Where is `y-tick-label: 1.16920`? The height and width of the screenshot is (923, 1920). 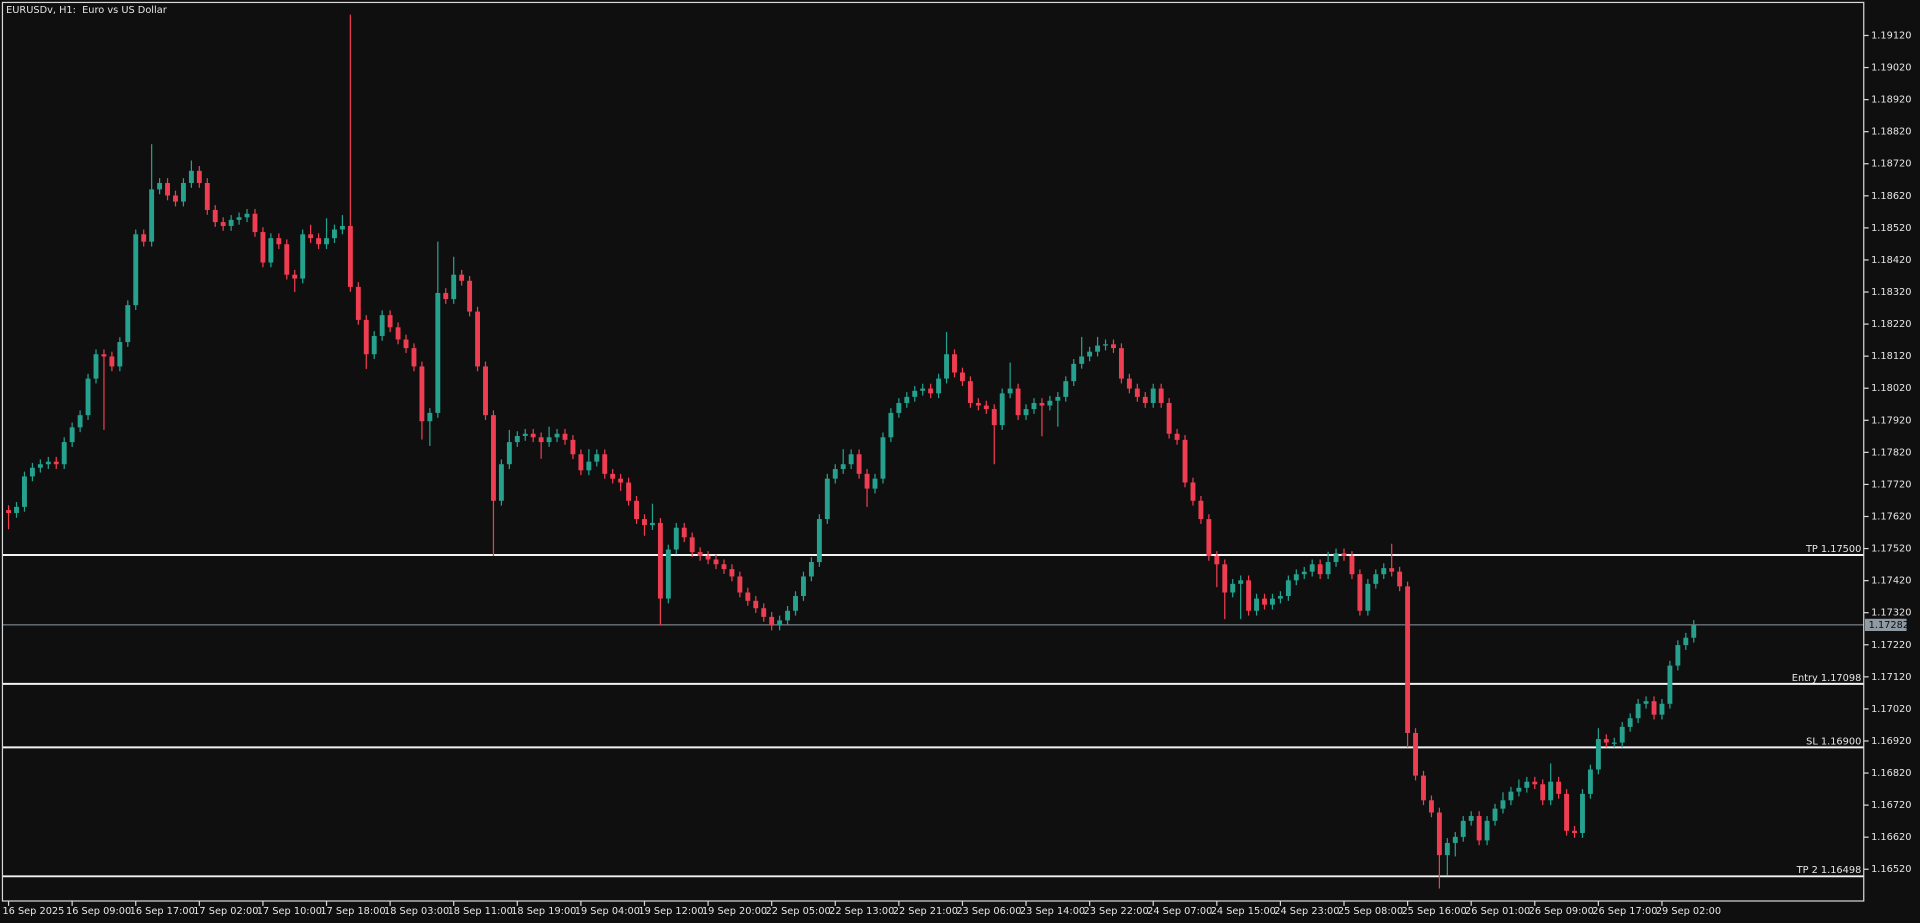 y-tick-label: 1.16920 is located at coordinates (1891, 741).